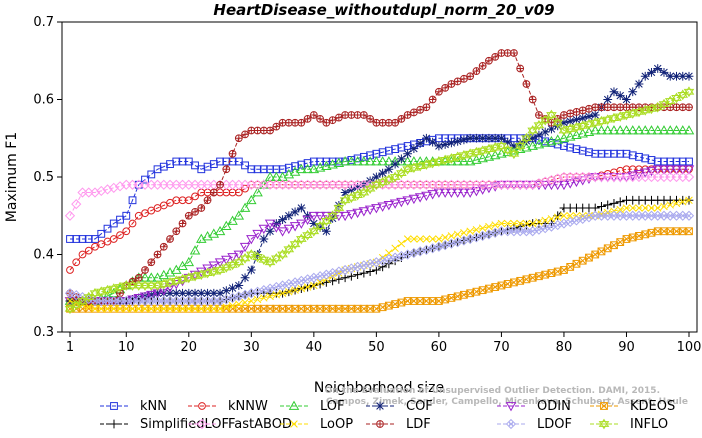 This screenshot has width=702, height=438. I want to click on x-tick-label: 20, so click(189, 347).